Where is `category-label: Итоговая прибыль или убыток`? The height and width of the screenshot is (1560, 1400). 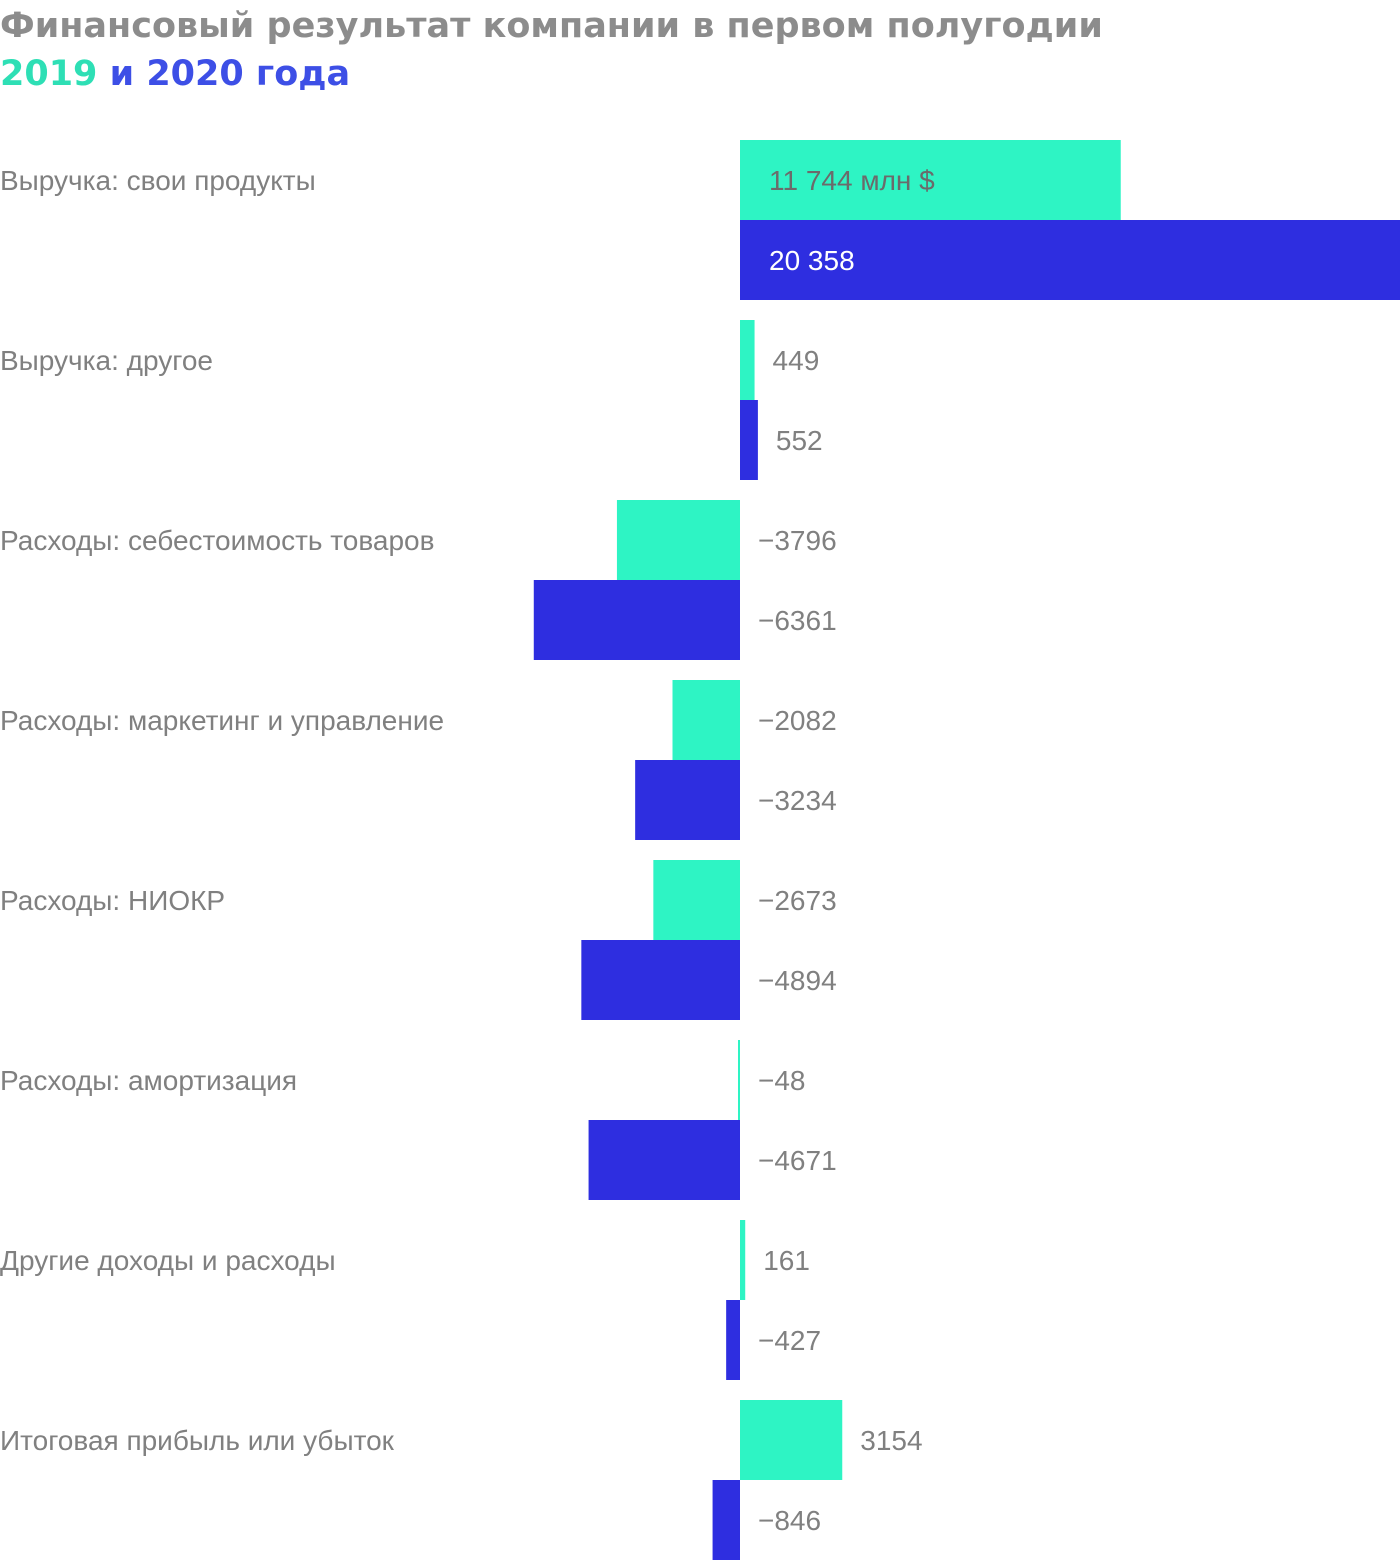 category-label: Итоговая прибыль или убыток is located at coordinates (197, 1440).